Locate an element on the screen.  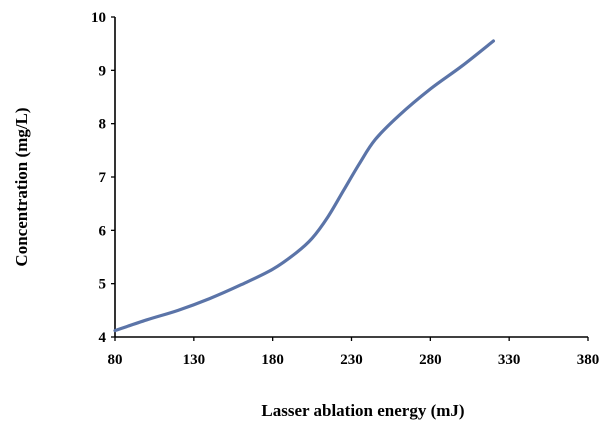
y-tick-label: 6 is located at coordinates (103, 231).